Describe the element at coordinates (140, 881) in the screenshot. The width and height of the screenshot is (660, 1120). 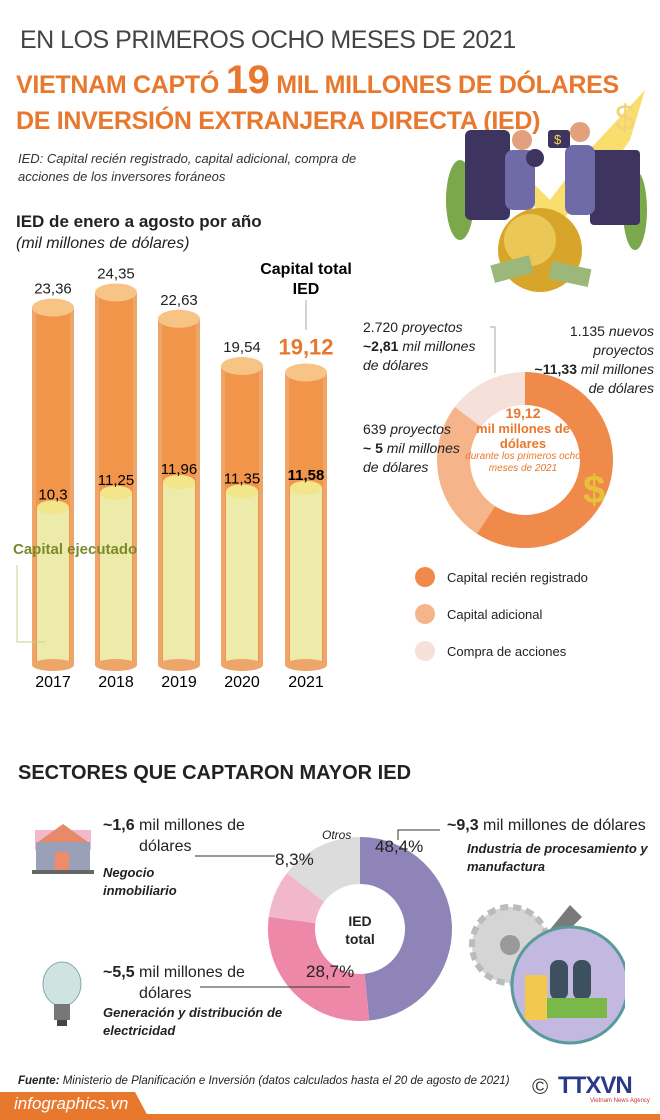
I see `real-estate-label: Negocio inmobiliario` at that location.